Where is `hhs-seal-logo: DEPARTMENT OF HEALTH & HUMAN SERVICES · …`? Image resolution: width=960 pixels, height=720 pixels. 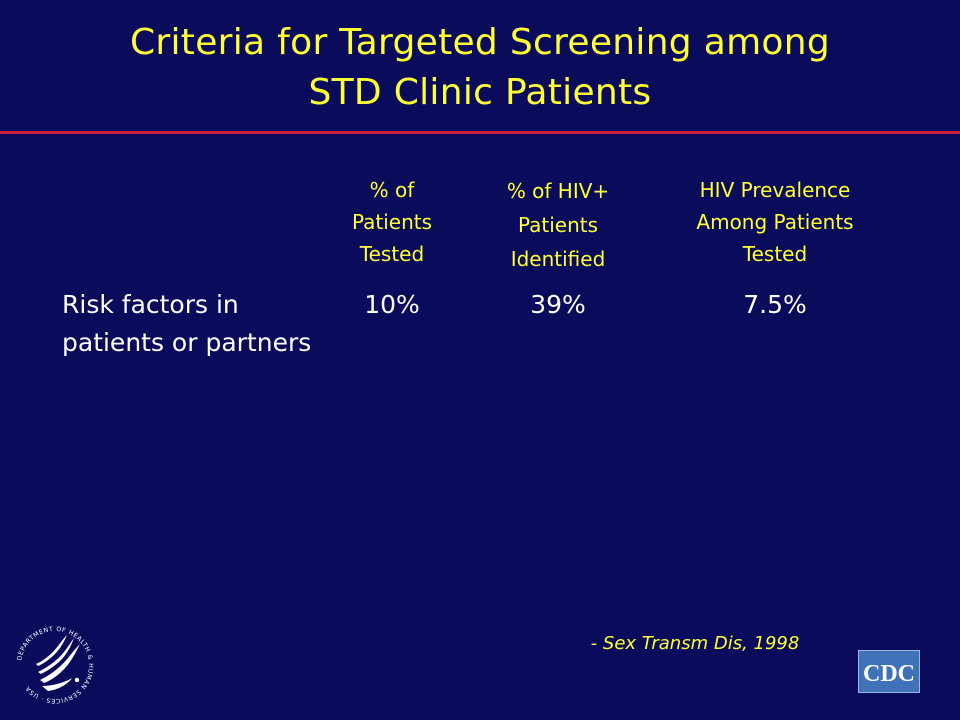 hhs-seal-logo: DEPARTMENT OF HEALTH & HUMAN SERVICES · … is located at coordinates (55, 665).